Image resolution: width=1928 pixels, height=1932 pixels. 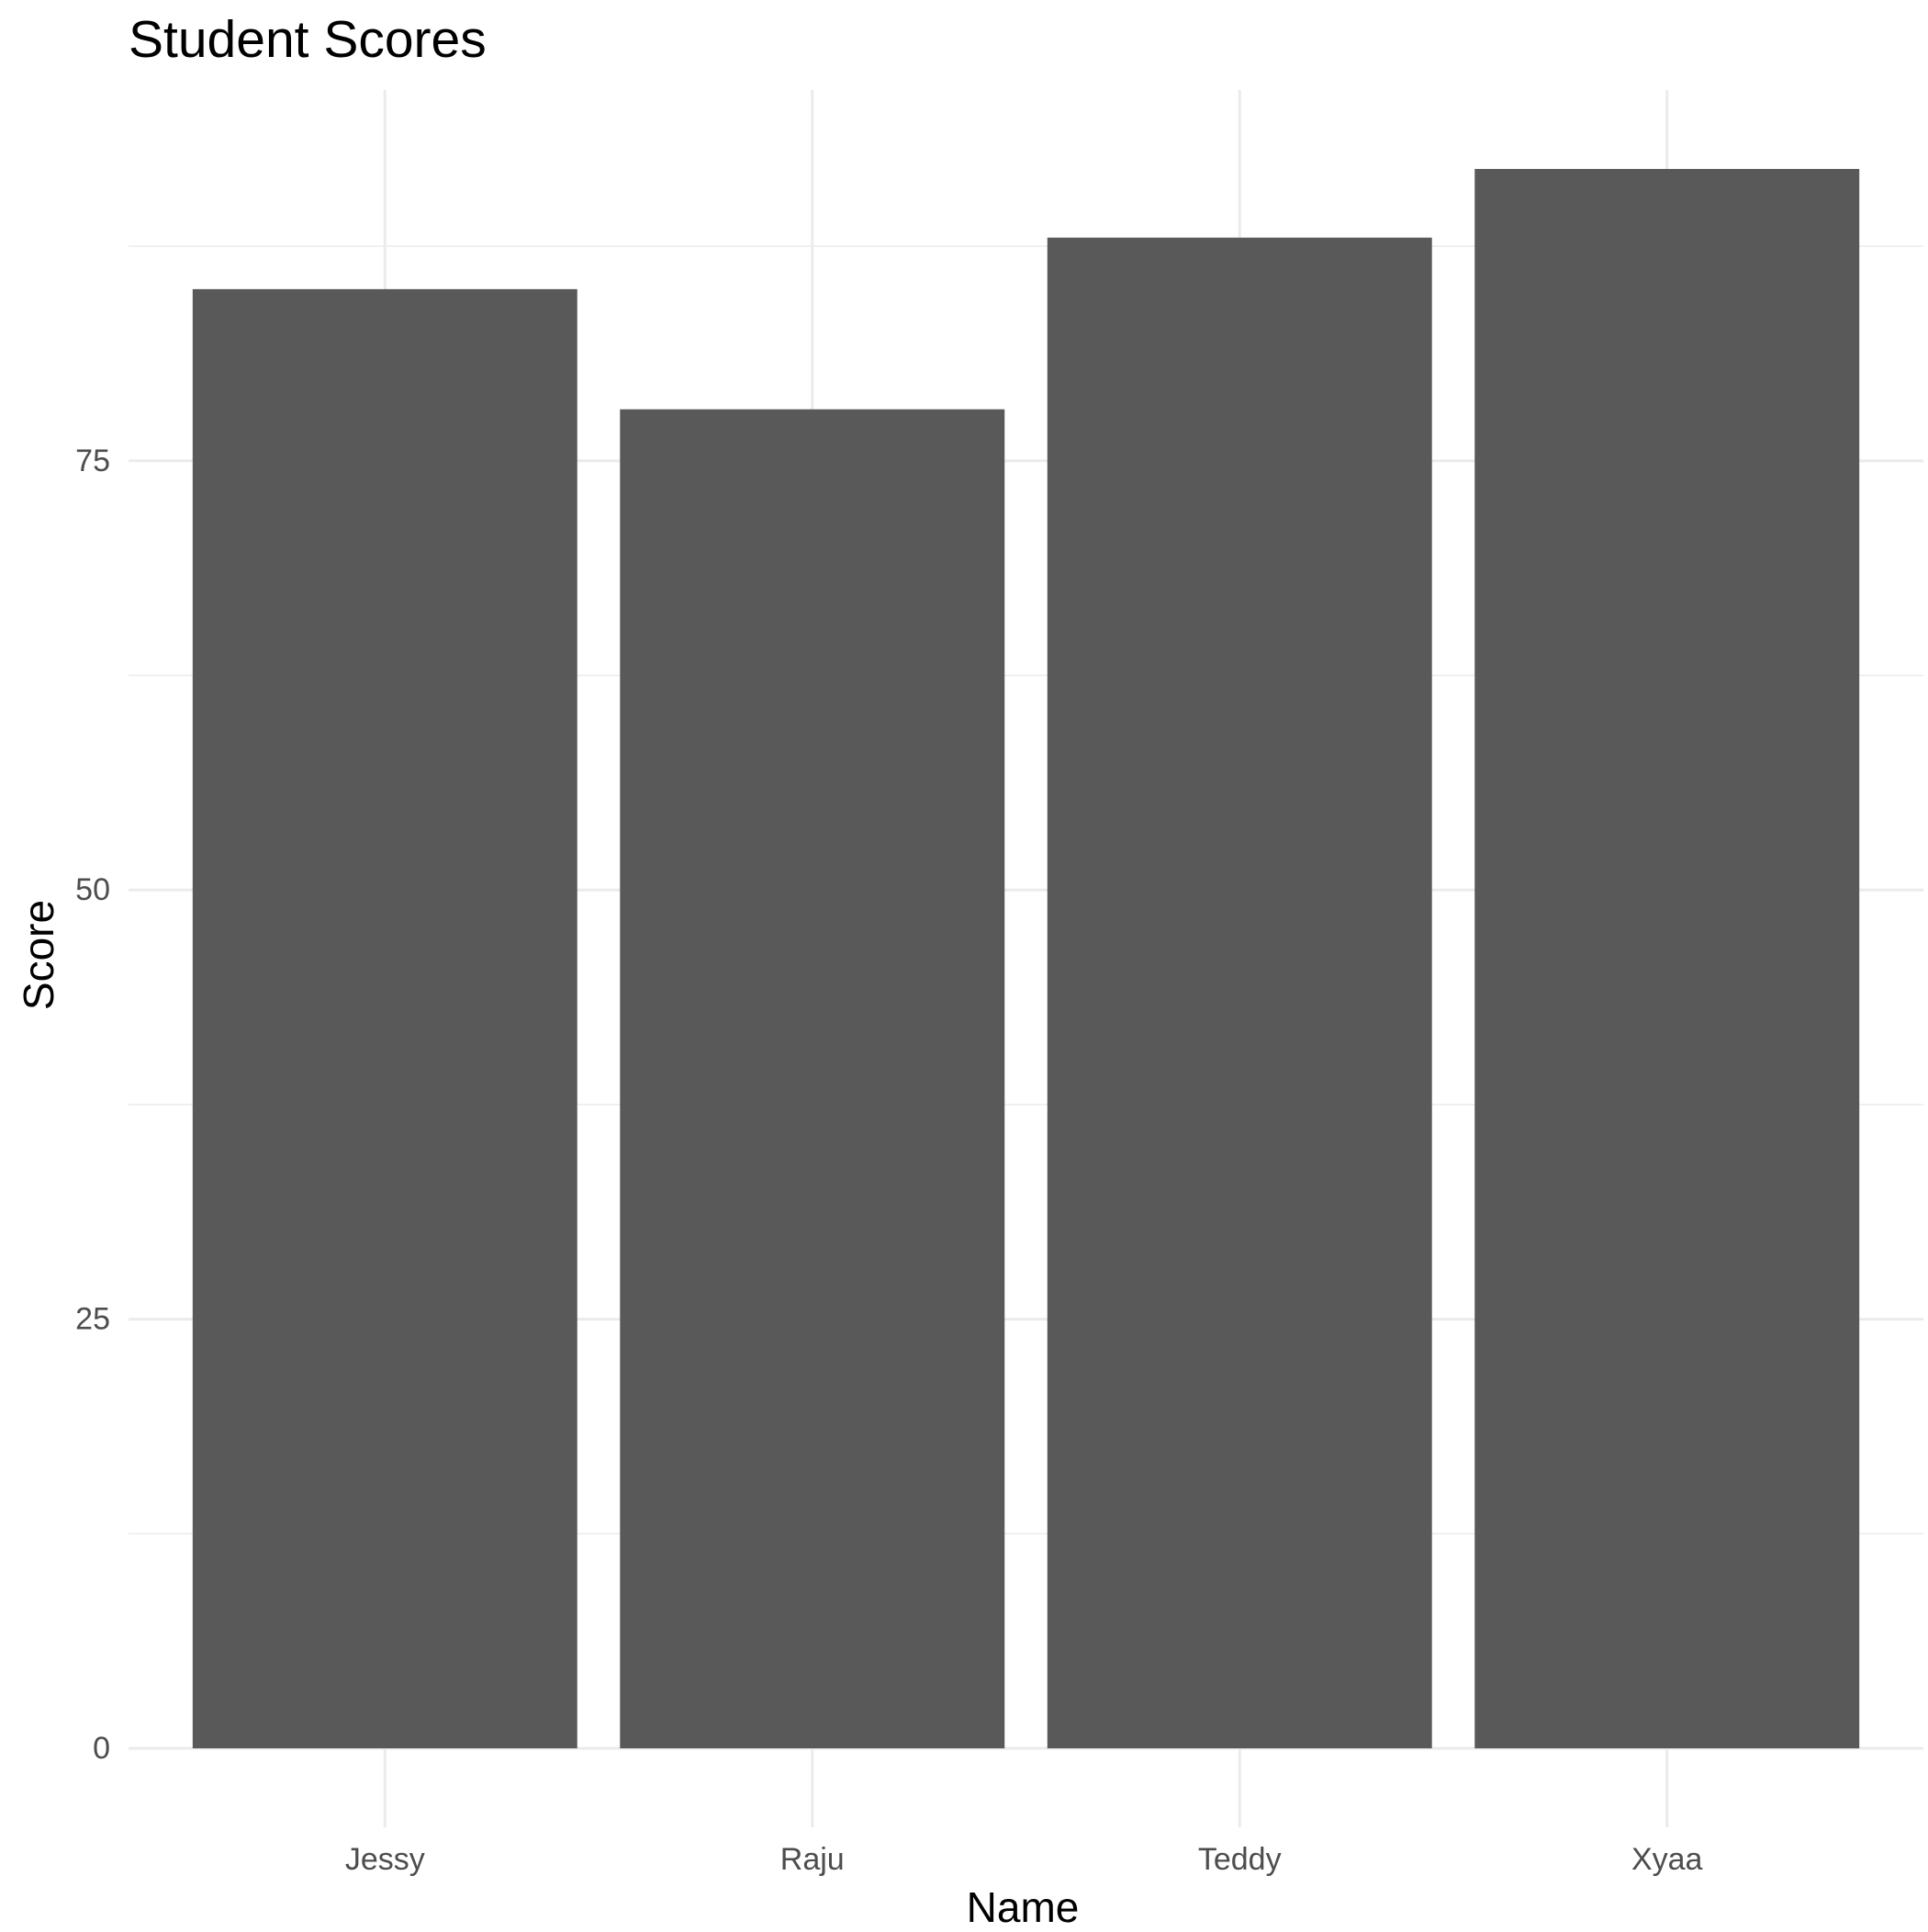 What do you see at coordinates (385, 1860) in the screenshot?
I see `x-tick-label: Jessy` at bounding box center [385, 1860].